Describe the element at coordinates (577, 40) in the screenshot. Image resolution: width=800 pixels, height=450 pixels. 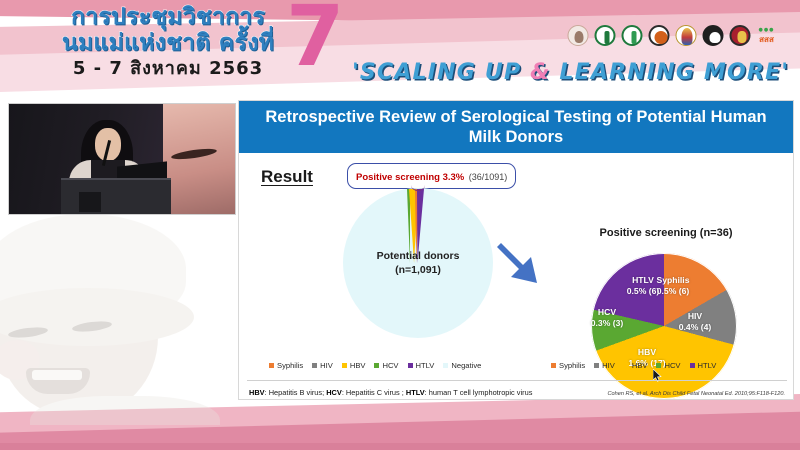
I see `logo-royal-patronage-icon` at that location.